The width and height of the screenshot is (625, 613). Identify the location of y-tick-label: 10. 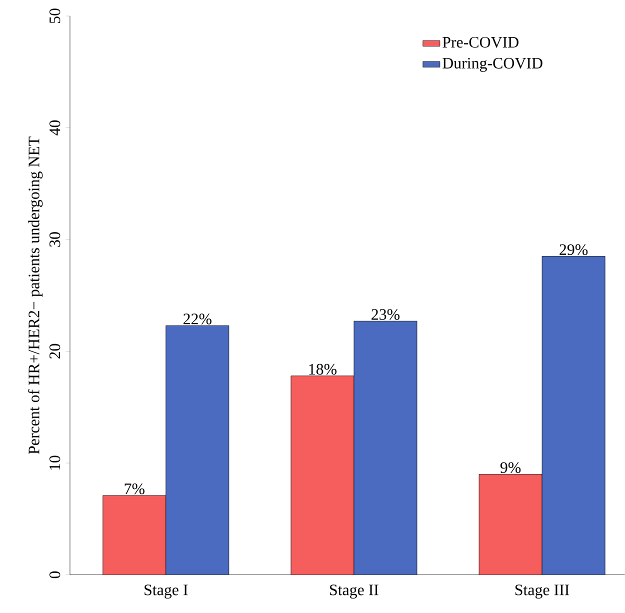
(54, 463).